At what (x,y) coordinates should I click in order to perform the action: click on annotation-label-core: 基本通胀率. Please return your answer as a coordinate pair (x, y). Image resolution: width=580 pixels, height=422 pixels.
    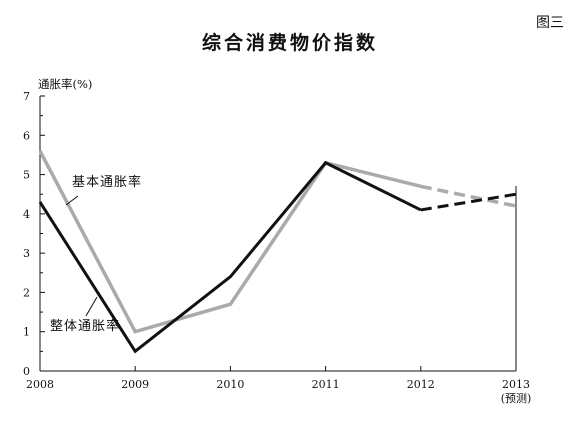
    Looking at the image, I should click on (107, 182).